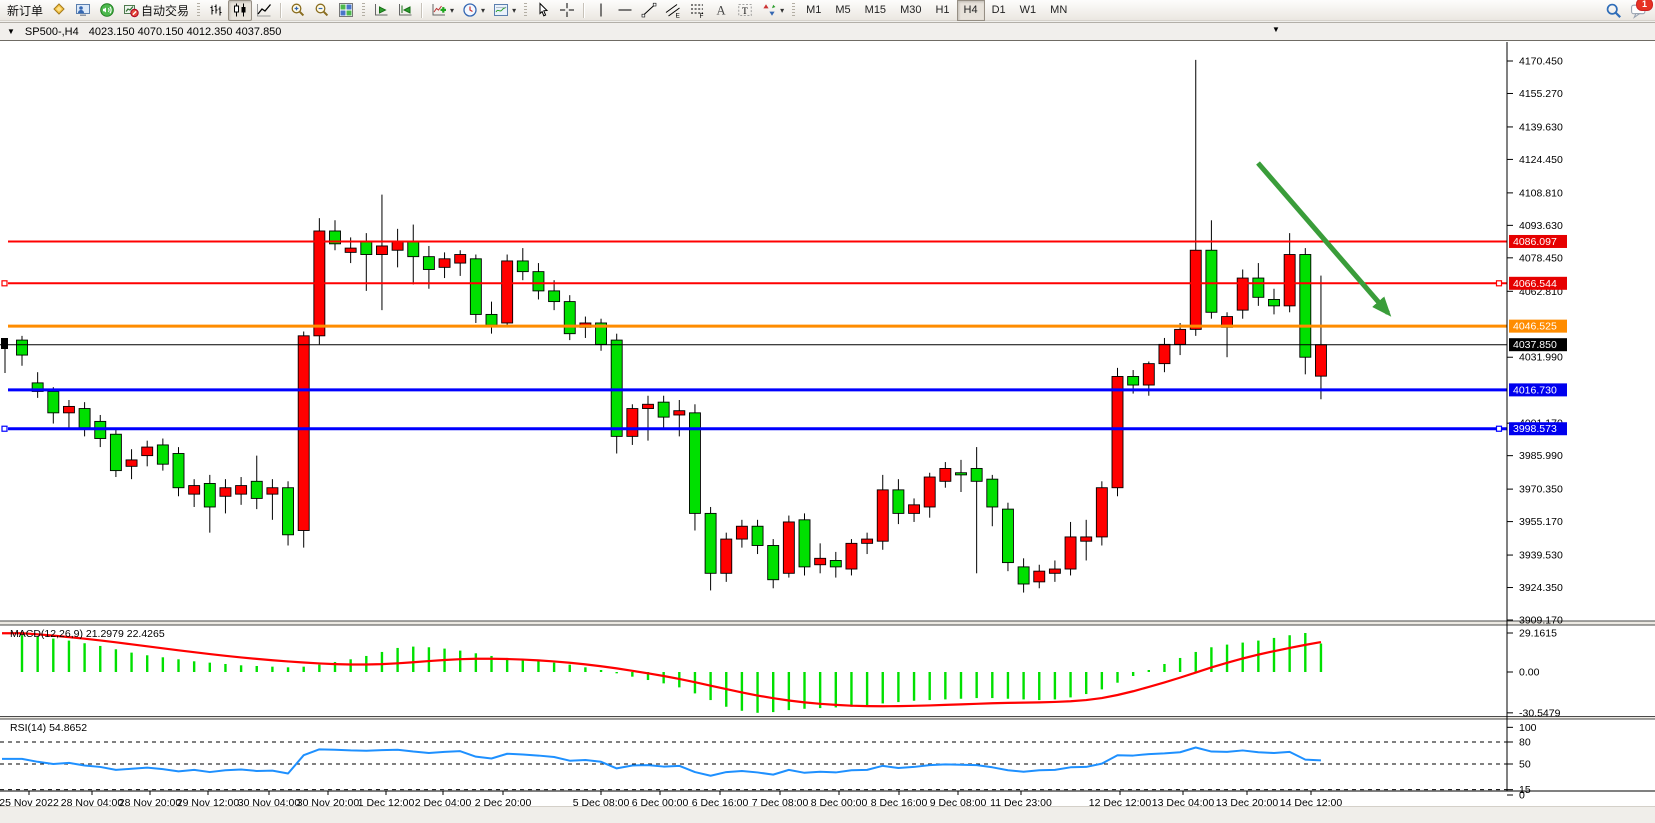 The height and width of the screenshot is (823, 1655). What do you see at coordinates (1541, 62) in the screenshot?
I see `price-axis-label: 4170.450` at bounding box center [1541, 62].